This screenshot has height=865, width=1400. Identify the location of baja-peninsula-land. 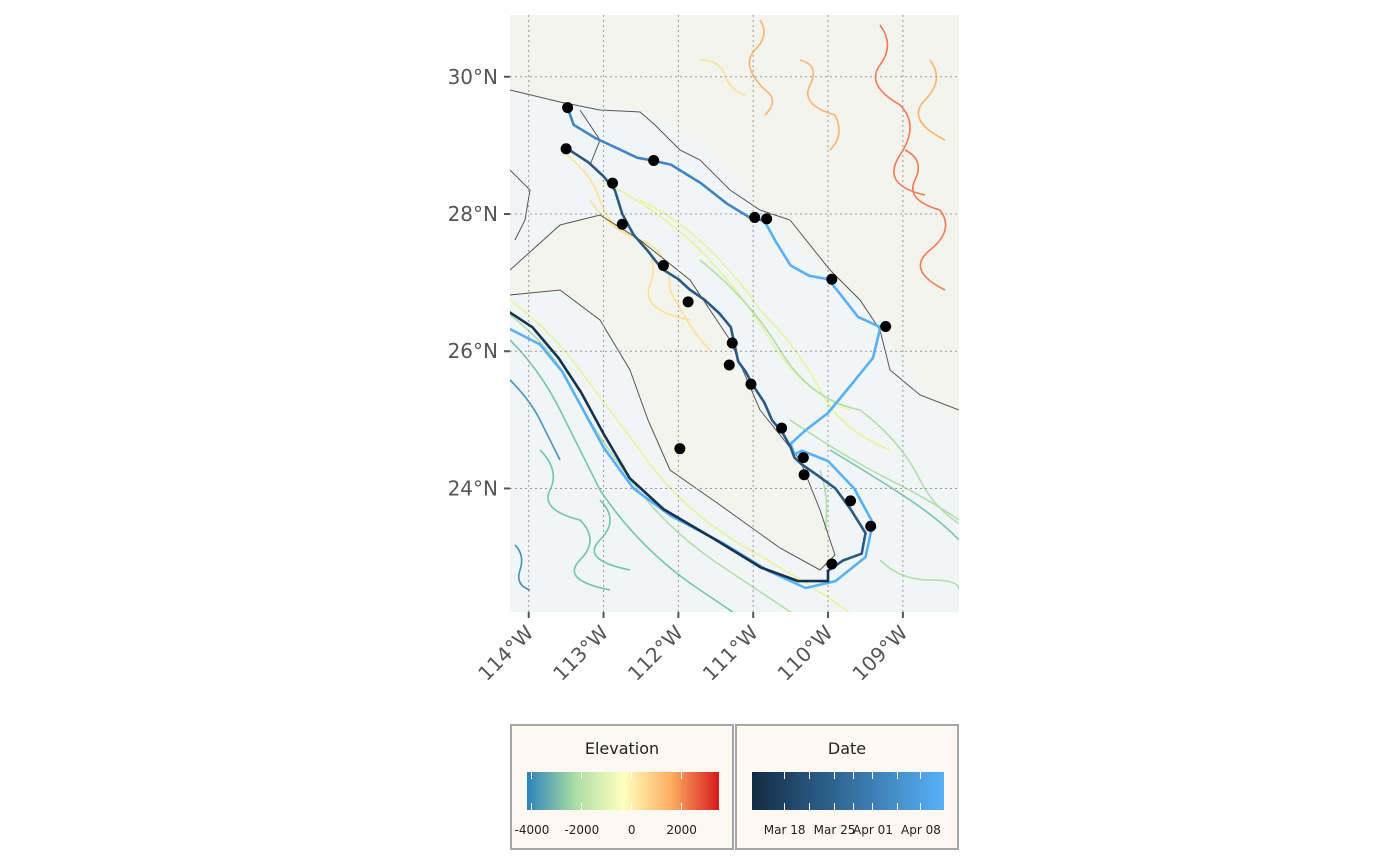
(672, 392).